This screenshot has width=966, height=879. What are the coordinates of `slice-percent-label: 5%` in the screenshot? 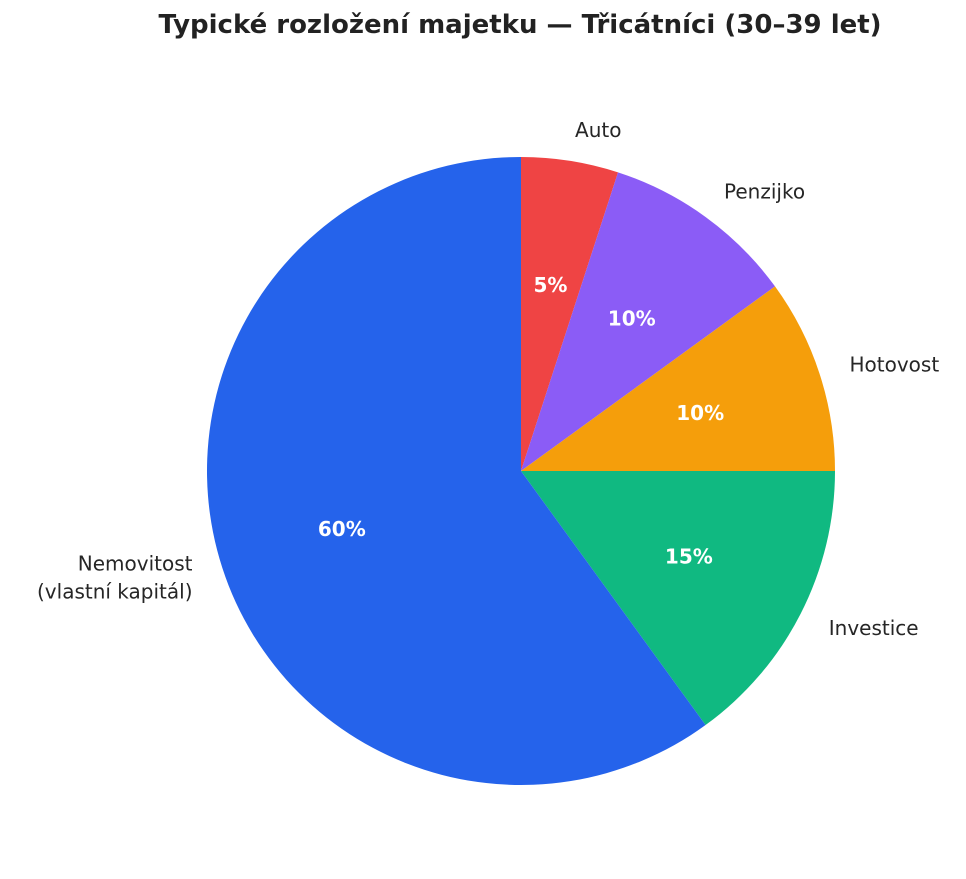 It's located at (550, 285).